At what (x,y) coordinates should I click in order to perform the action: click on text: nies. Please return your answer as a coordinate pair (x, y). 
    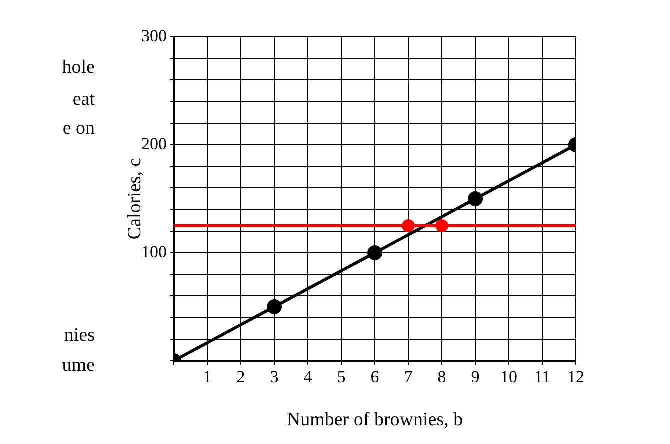
    Looking at the image, I should click on (79, 335).